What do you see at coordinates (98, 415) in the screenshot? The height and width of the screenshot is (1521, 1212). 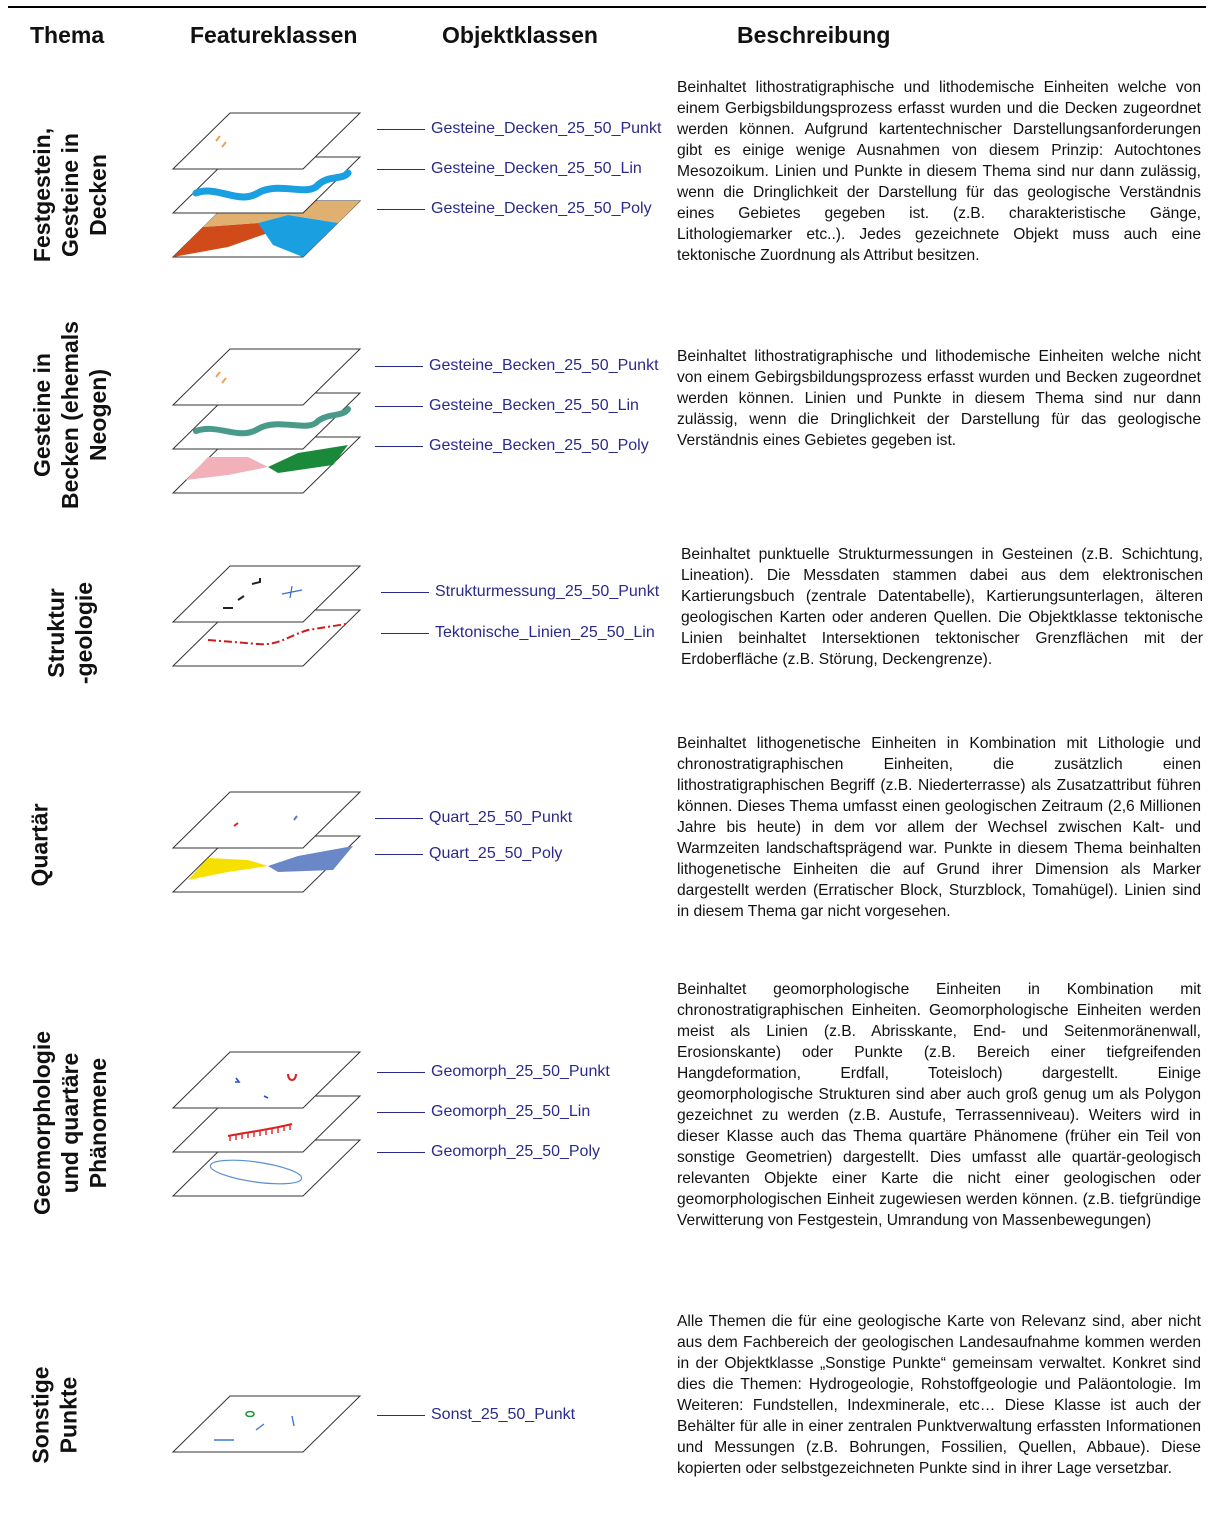 I see `theme-line: Neogen)` at bounding box center [98, 415].